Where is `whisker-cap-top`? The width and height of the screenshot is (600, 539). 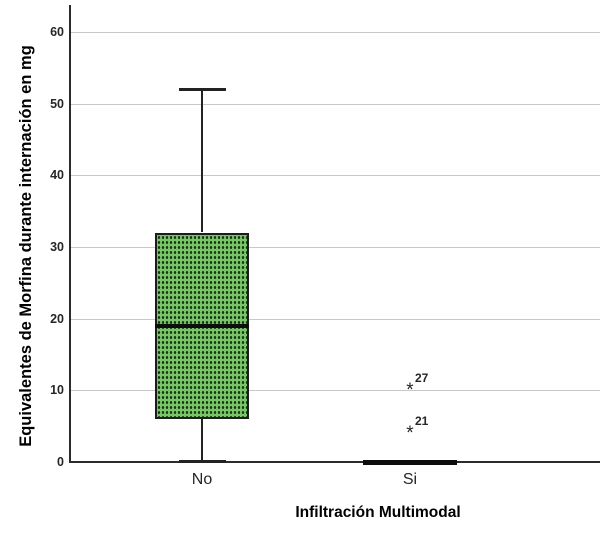
whisker-cap-top is located at coordinates (202, 89).